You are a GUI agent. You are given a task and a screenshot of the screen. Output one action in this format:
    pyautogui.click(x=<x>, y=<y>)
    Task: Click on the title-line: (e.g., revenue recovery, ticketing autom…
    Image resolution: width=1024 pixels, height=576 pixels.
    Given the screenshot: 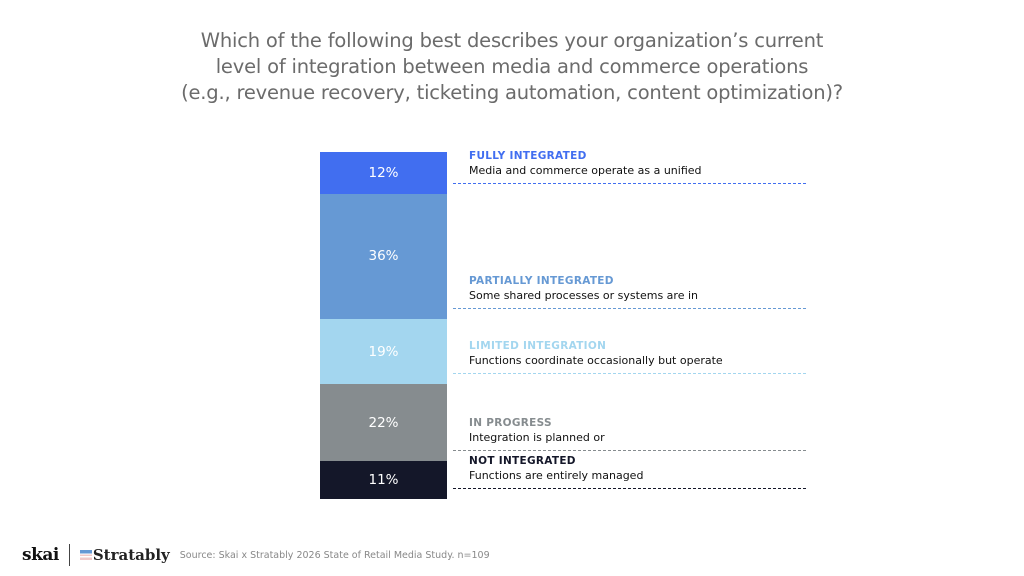 What is the action you would take?
    pyautogui.click(x=512, y=92)
    